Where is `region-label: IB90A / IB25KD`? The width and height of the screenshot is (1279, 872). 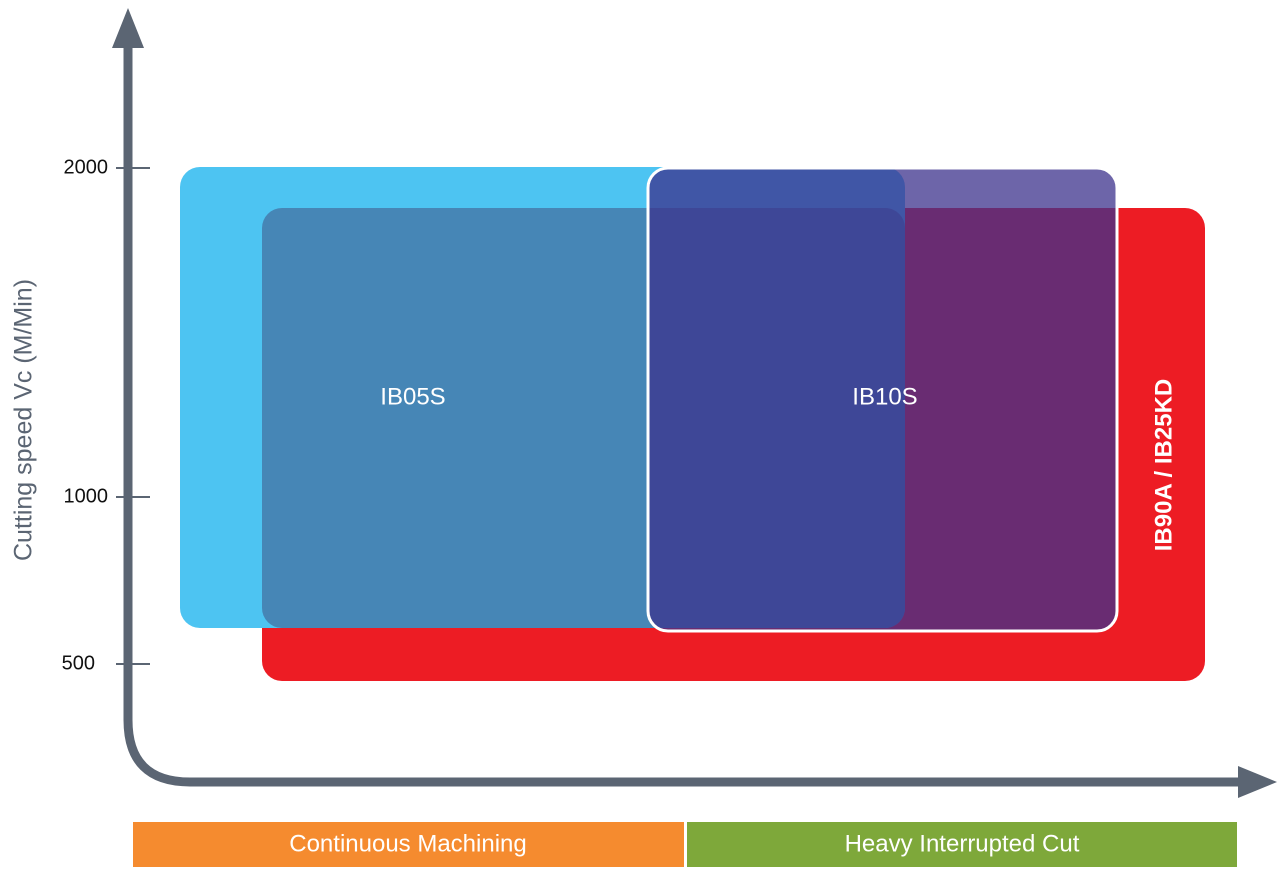 region-label: IB90A / IB25KD is located at coordinates (1163, 465).